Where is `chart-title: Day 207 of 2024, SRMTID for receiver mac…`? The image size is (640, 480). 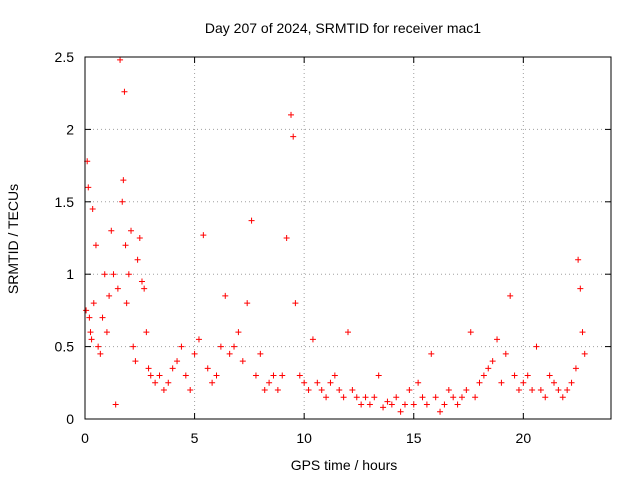 chart-title: Day 207 of 2024, SRMTID for receiver mac… is located at coordinates (343, 28).